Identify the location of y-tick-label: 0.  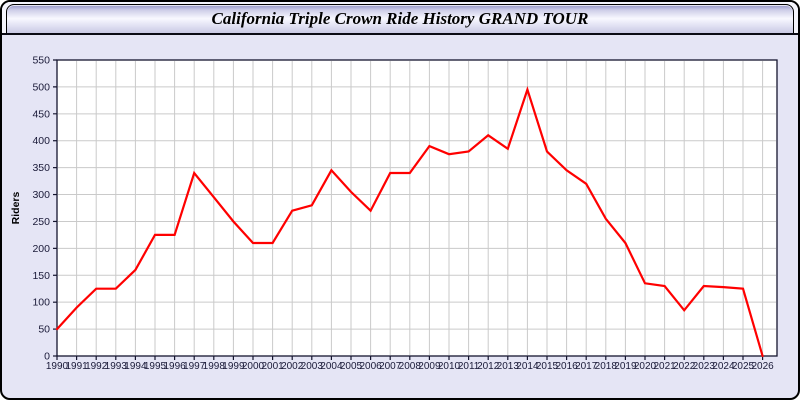
(47, 357).